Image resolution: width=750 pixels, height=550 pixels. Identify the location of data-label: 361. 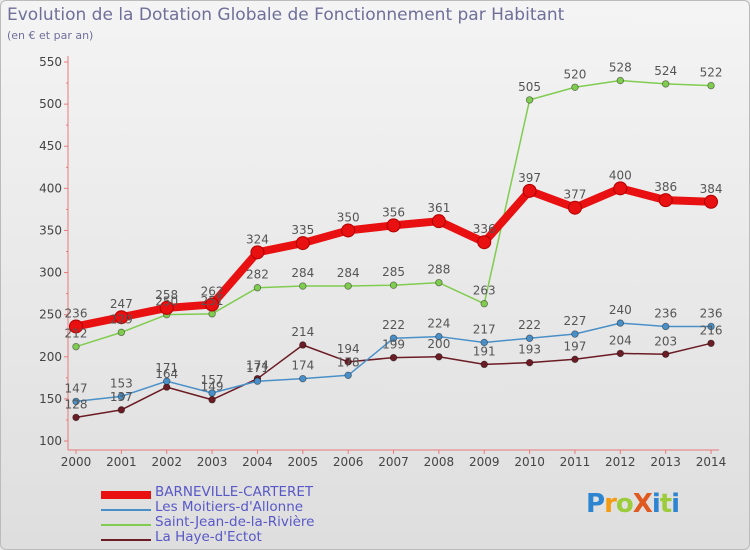
(438, 208).